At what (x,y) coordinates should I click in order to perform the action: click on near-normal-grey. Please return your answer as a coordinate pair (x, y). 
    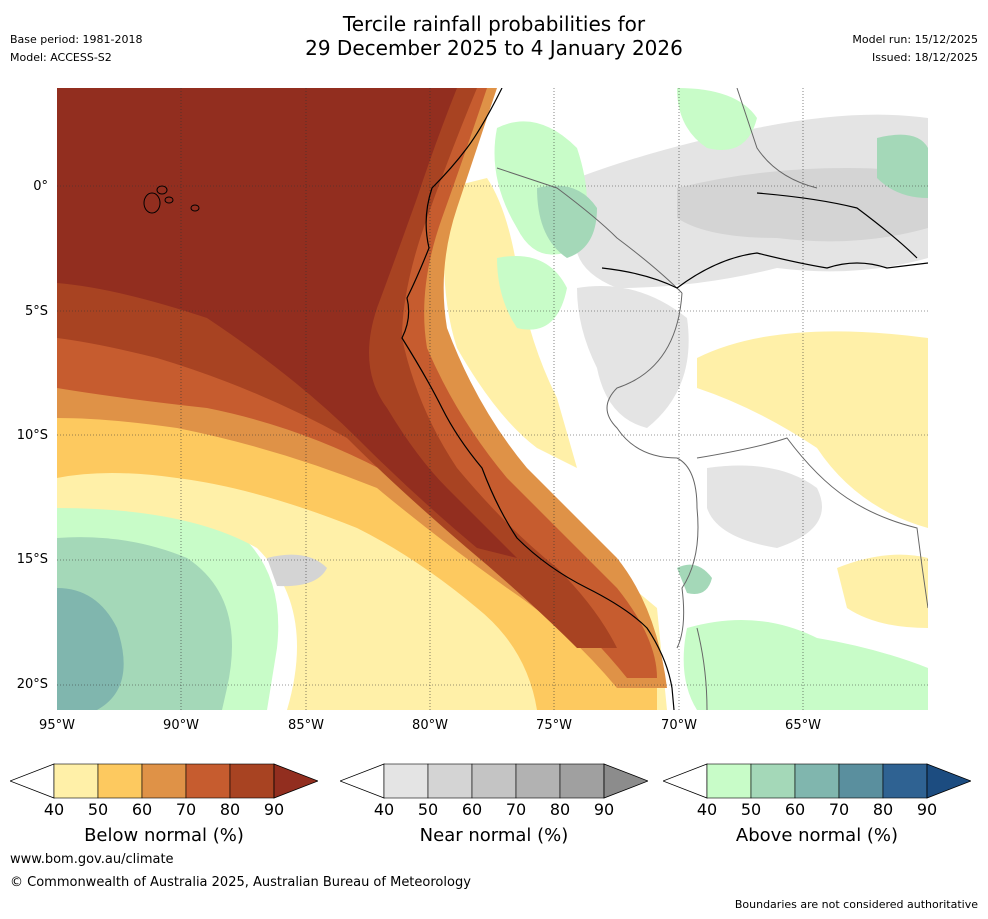
    Looking at the image, I should click on (802, 205).